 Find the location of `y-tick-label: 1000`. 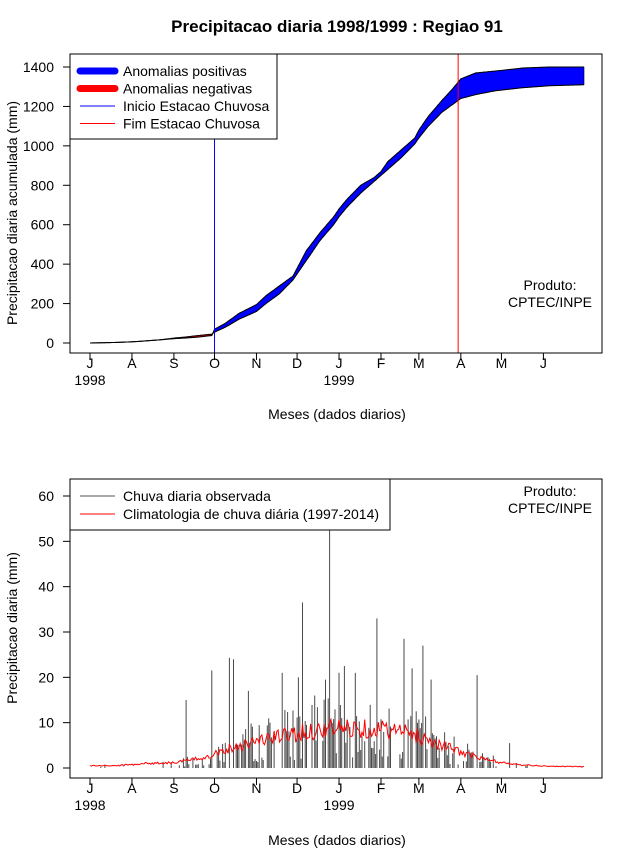

y-tick-label: 1000 is located at coordinates (38, 146).